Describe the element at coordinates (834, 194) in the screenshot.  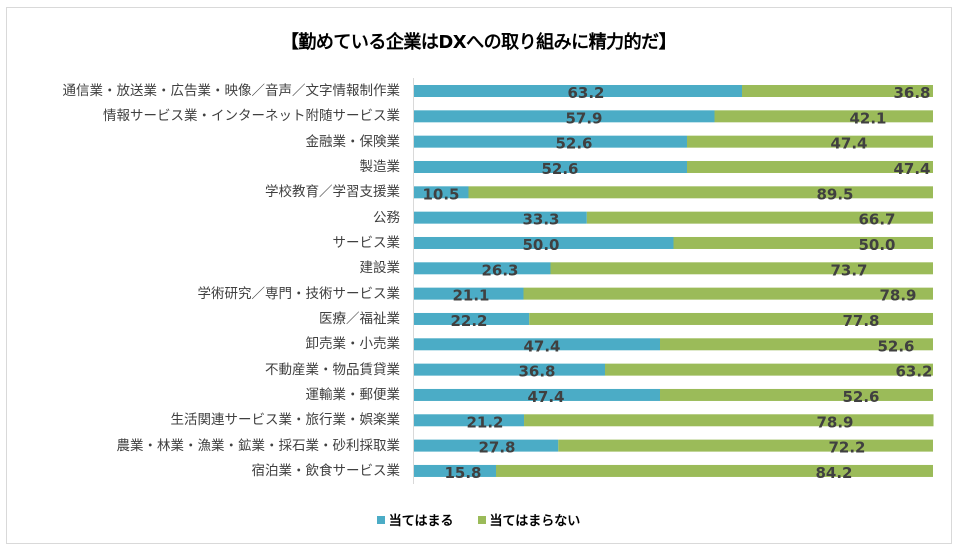
I see `data-label-series-1: 89.5` at that location.